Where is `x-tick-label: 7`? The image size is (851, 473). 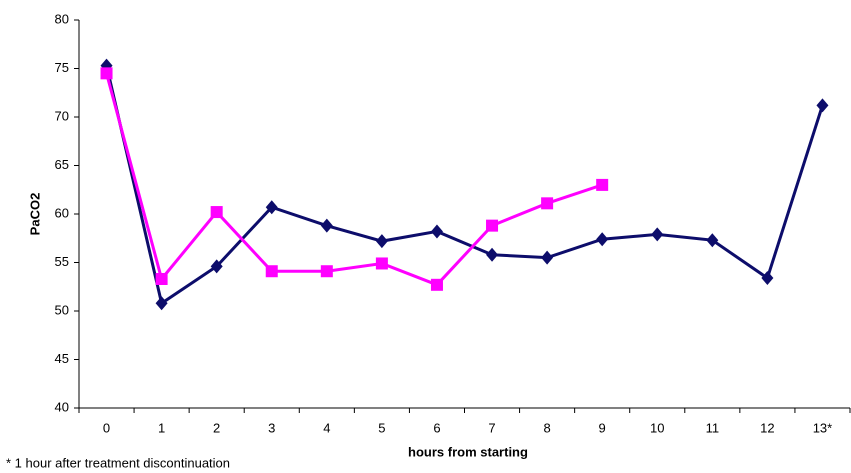
x-tick-label: 7 is located at coordinates (491, 427).